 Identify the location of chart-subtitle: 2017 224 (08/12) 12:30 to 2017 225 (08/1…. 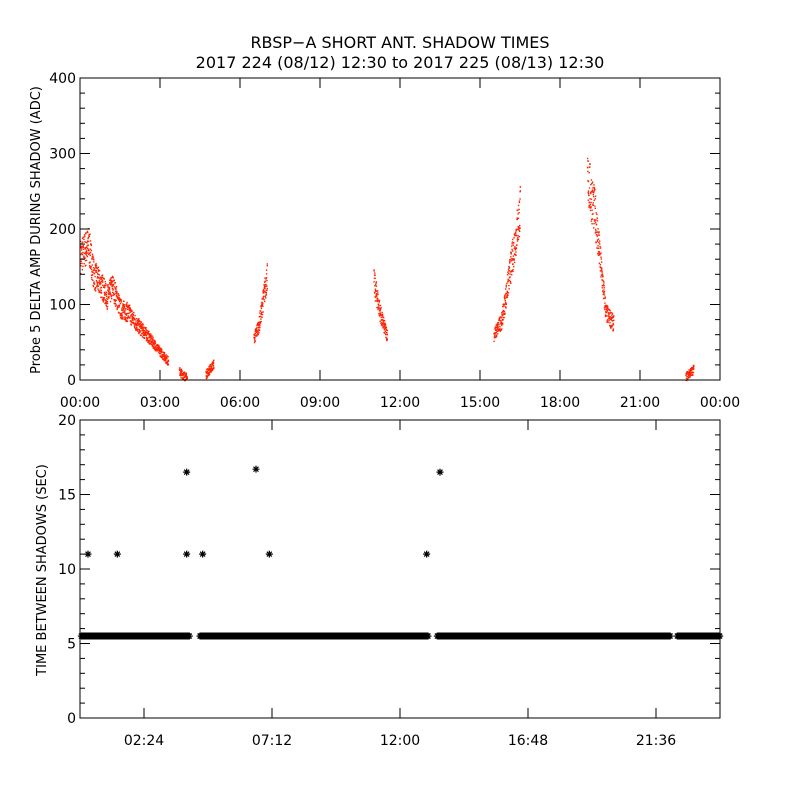
(400, 62).